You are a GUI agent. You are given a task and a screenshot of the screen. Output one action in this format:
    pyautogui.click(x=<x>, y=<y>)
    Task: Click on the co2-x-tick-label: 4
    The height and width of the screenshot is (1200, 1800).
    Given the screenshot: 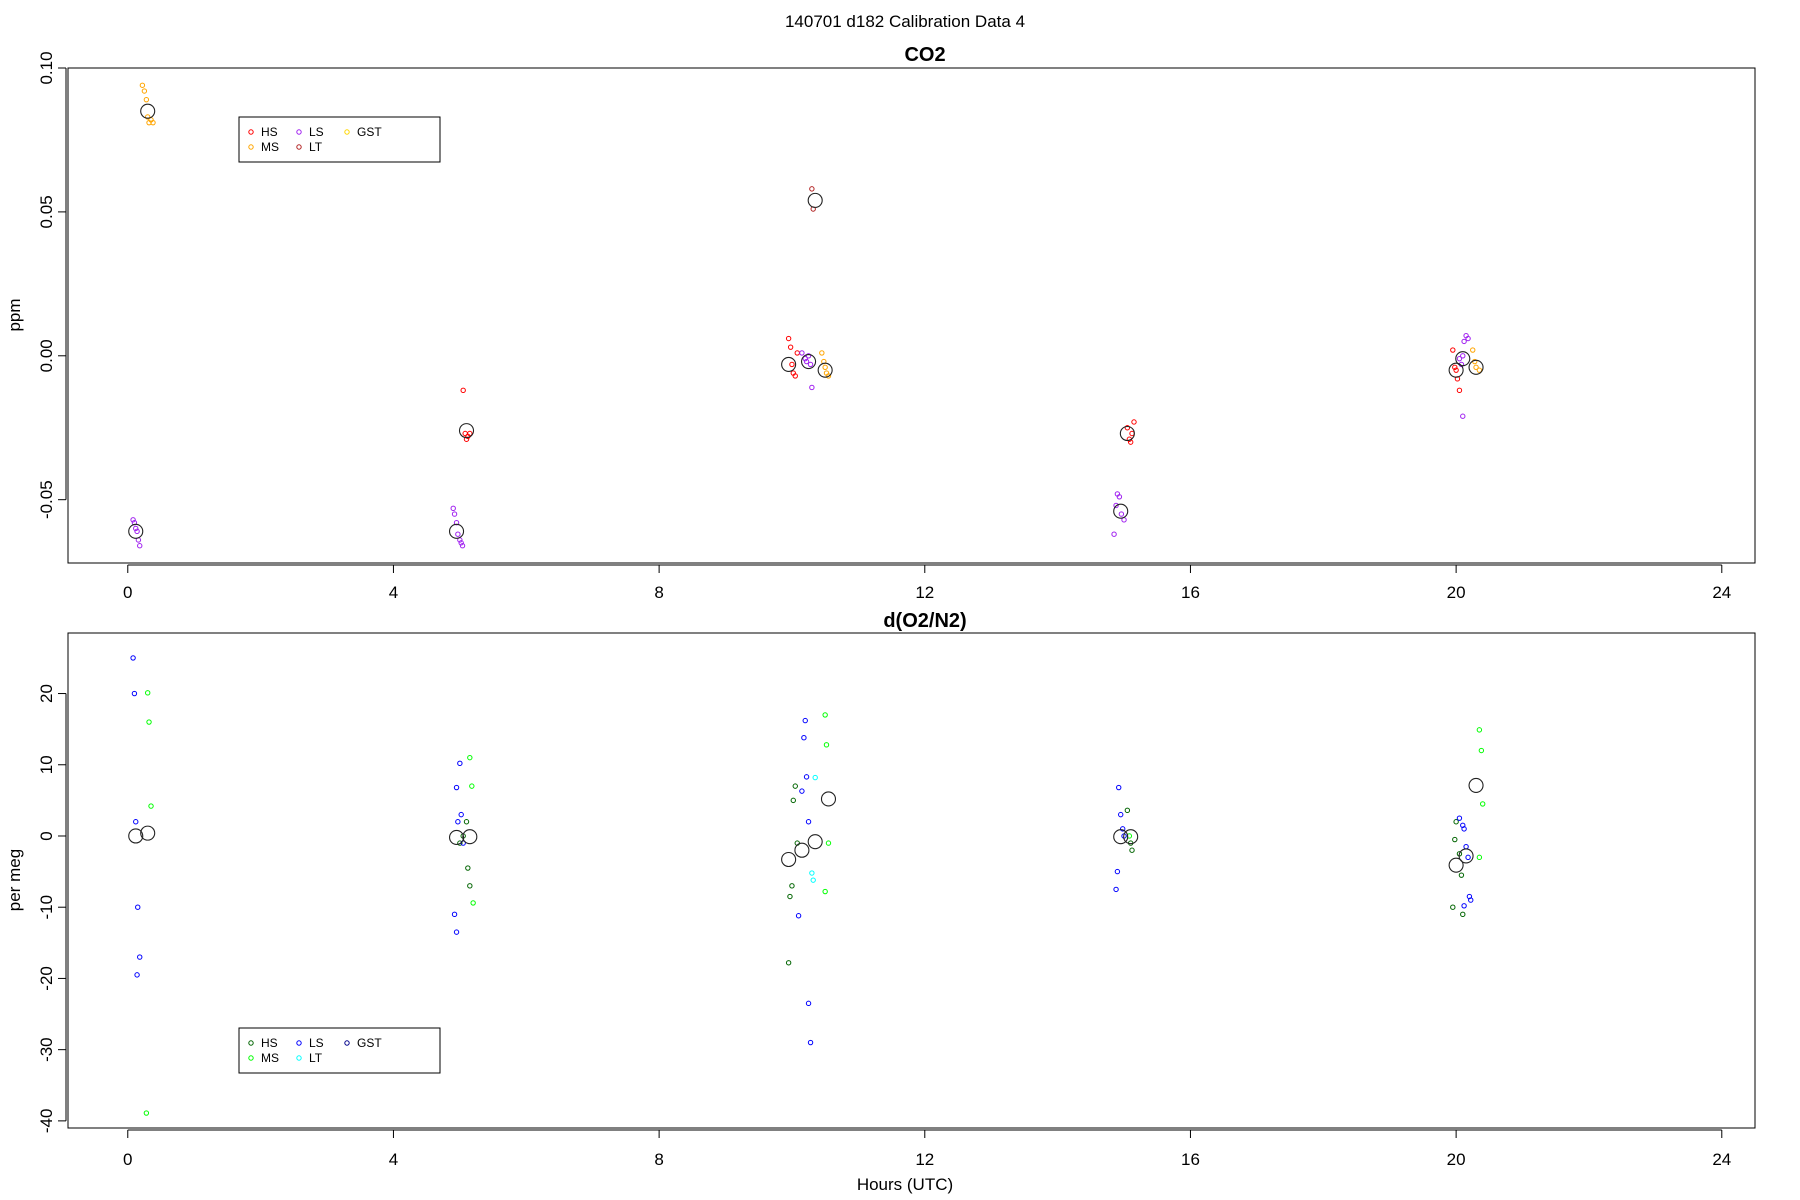 What is the action you would take?
    pyautogui.click(x=393, y=592)
    